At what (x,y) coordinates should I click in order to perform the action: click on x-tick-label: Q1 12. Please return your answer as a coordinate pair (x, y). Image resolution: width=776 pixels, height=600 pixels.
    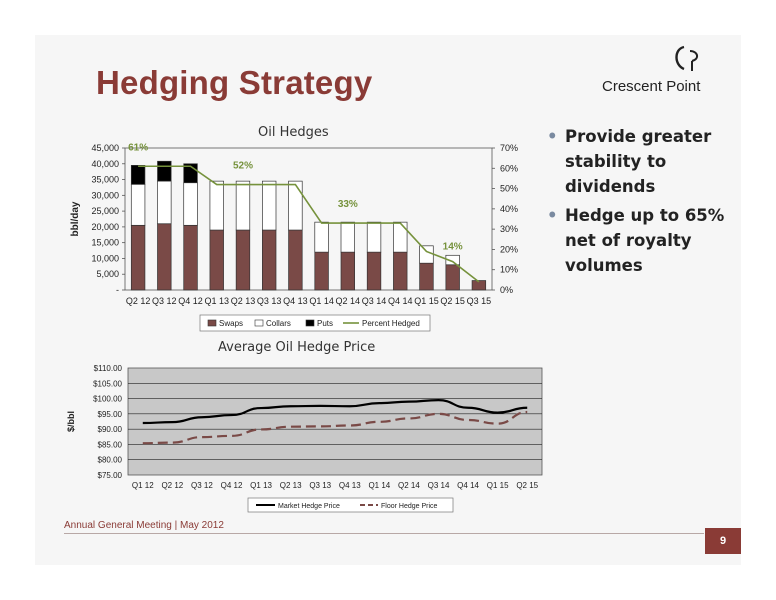
    Looking at the image, I should click on (143, 485).